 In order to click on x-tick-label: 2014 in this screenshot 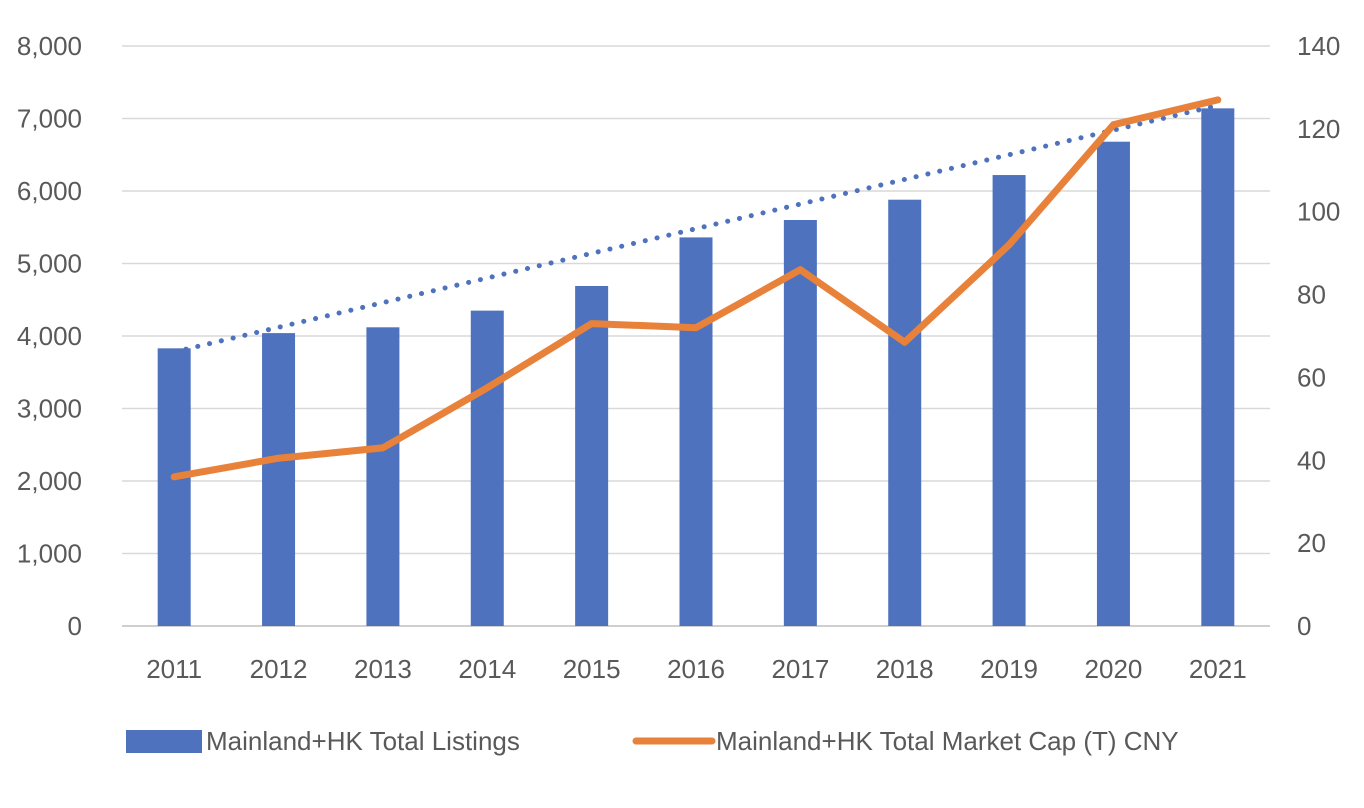, I will do `click(487, 669)`.